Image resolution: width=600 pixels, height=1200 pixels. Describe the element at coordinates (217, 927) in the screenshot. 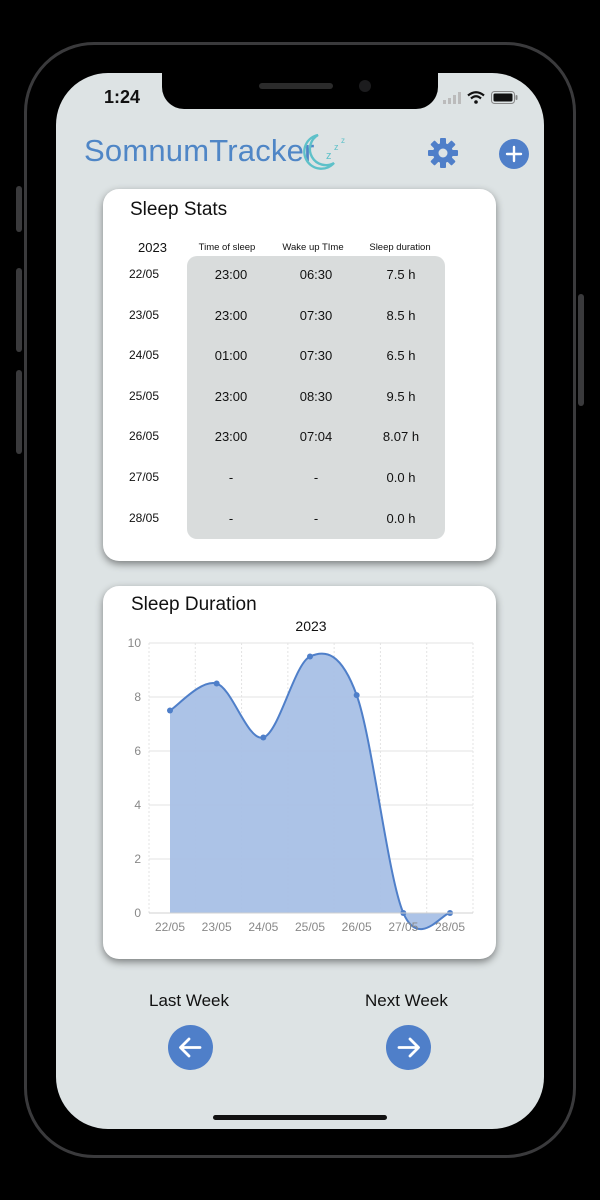

I see `x-tick-label: 23/05` at that location.